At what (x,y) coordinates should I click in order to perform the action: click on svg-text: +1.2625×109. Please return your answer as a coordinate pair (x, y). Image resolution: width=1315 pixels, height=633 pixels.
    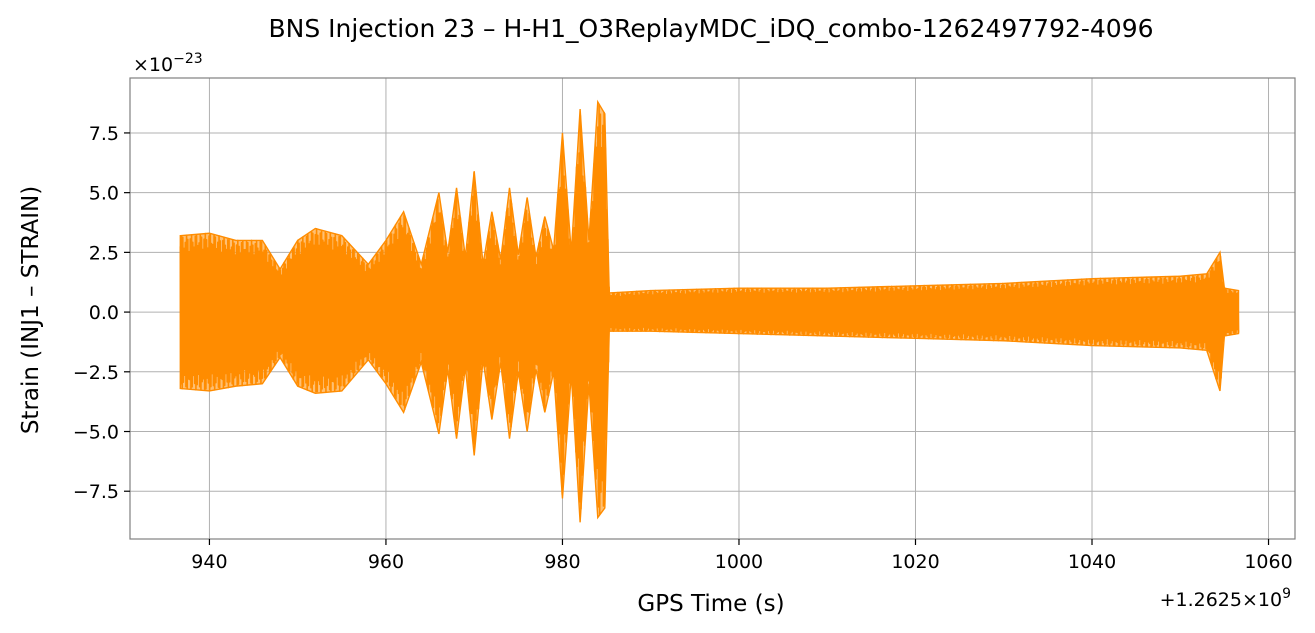
    Looking at the image, I should click on (1225, 598).